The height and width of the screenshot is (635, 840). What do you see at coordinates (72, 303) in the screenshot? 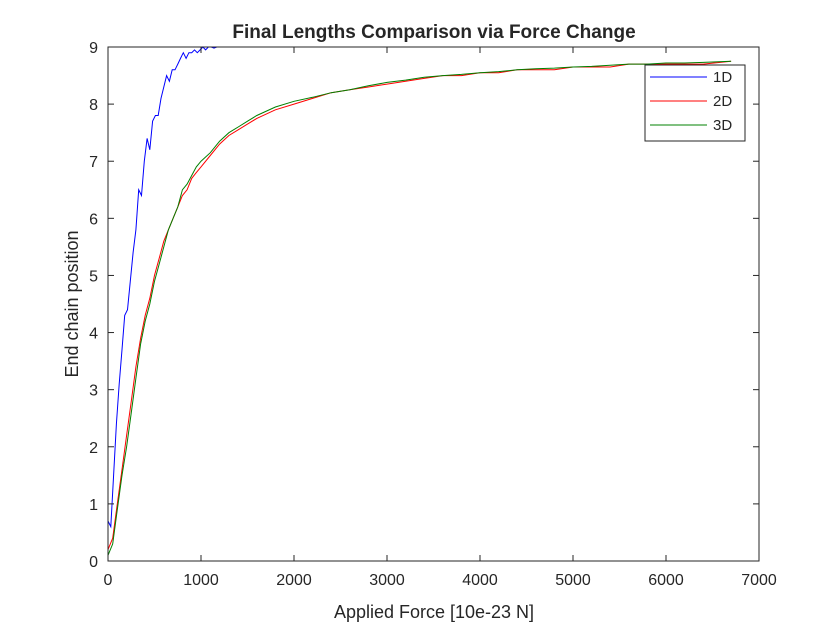
I see `y-axis-label: End chain position` at bounding box center [72, 303].